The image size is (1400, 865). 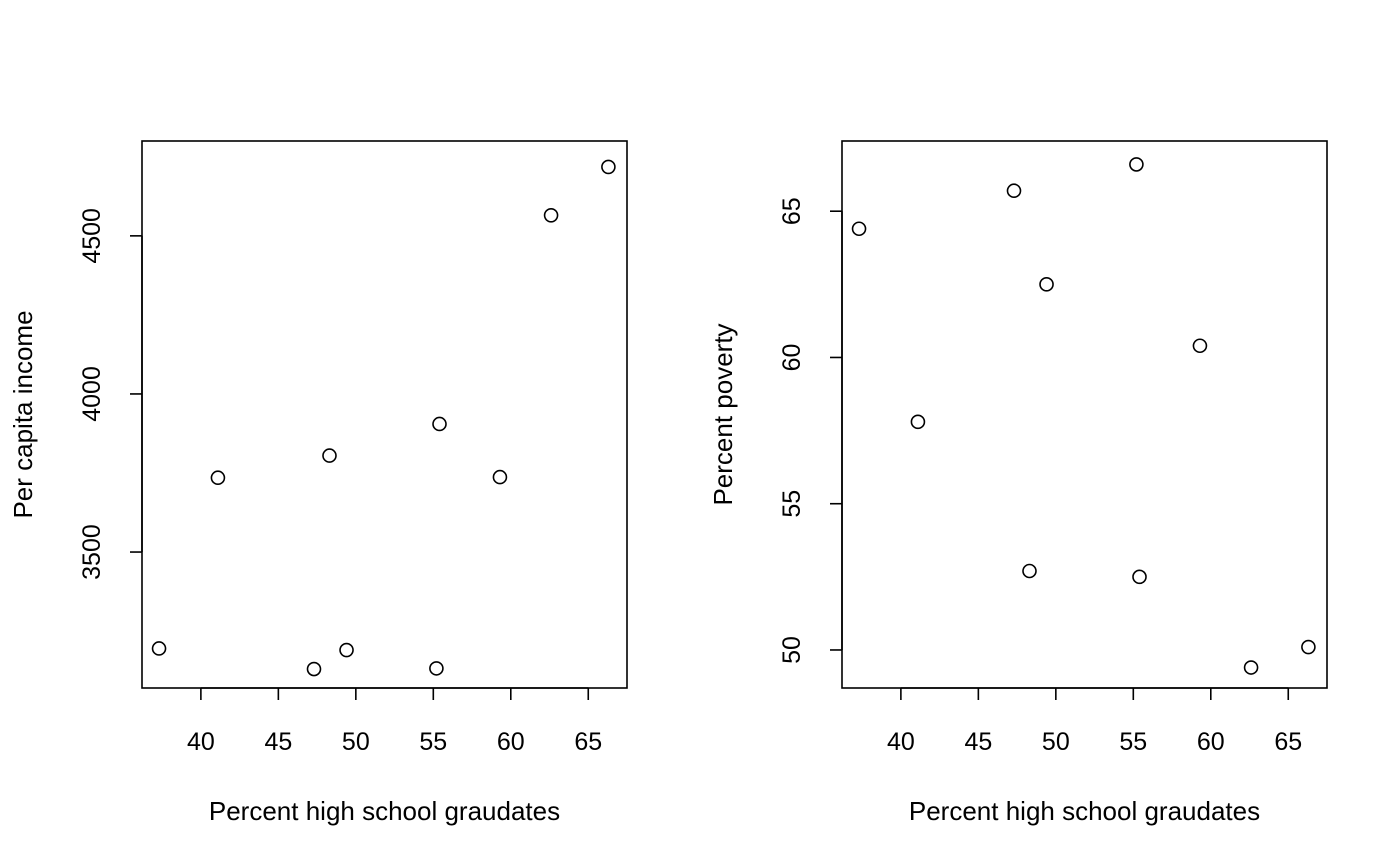 I want to click on y-tick-label: 50, so click(x=792, y=650).